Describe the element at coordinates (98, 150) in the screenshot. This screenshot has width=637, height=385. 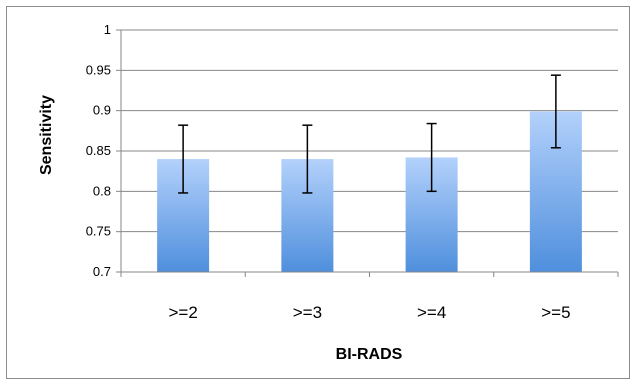
I see `y-tick-label: 0.85` at that location.